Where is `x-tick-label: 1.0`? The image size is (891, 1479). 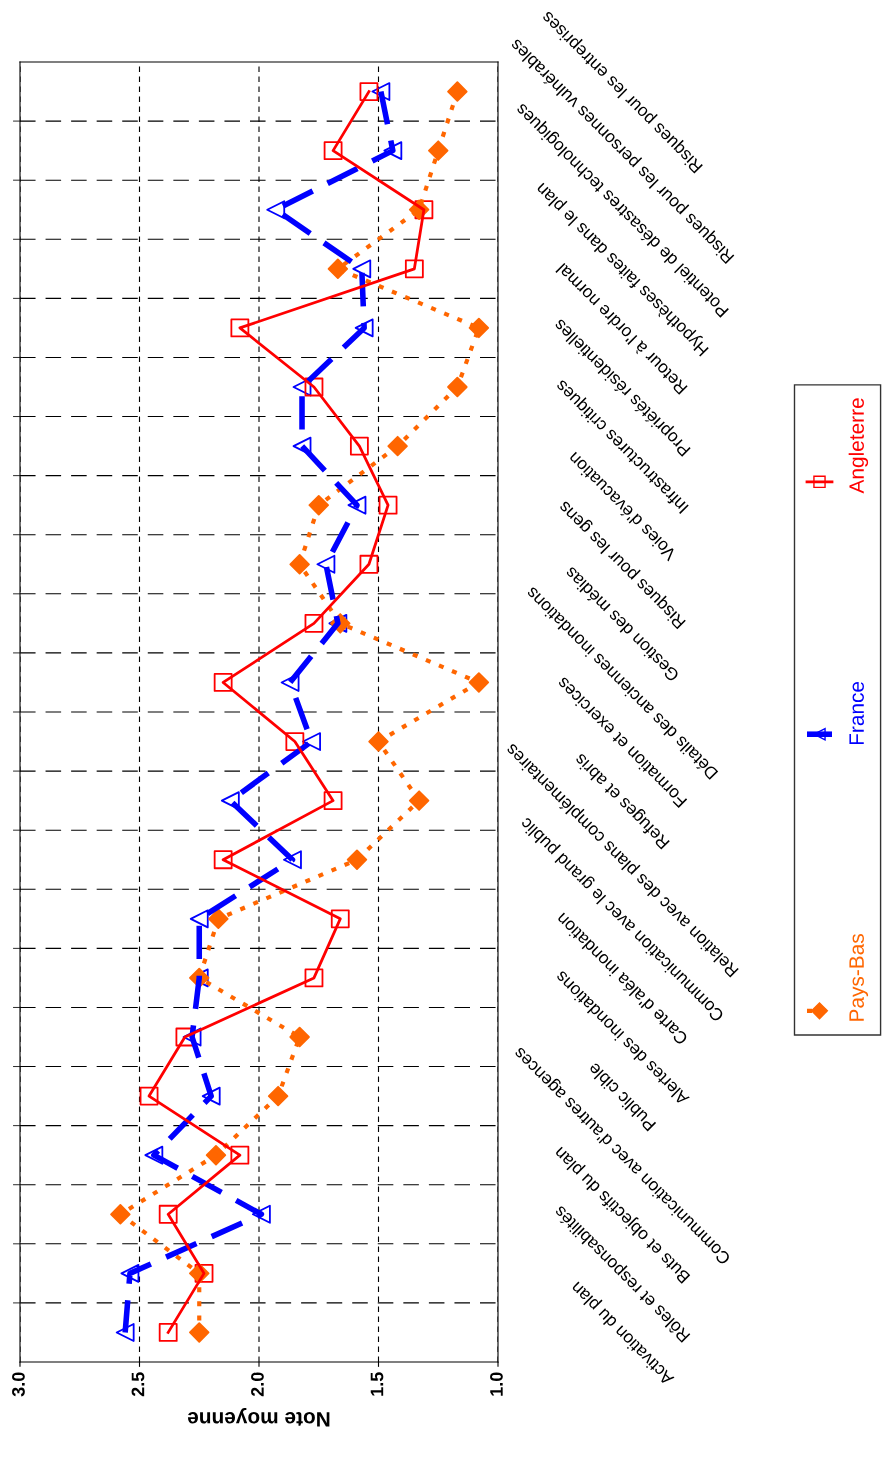 x-tick-label: 1.0 is located at coordinates (496, 1384).